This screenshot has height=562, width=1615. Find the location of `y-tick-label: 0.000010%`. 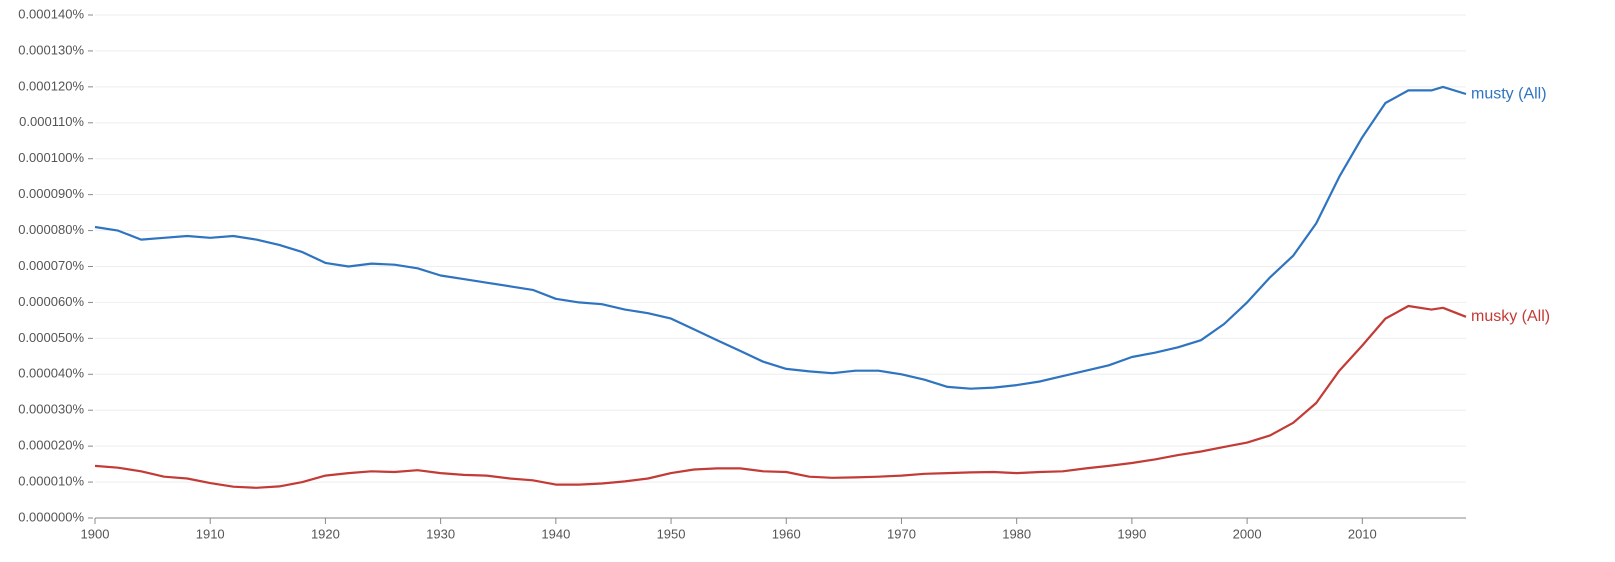

y-tick-label: 0.000010% is located at coordinates (51, 481).